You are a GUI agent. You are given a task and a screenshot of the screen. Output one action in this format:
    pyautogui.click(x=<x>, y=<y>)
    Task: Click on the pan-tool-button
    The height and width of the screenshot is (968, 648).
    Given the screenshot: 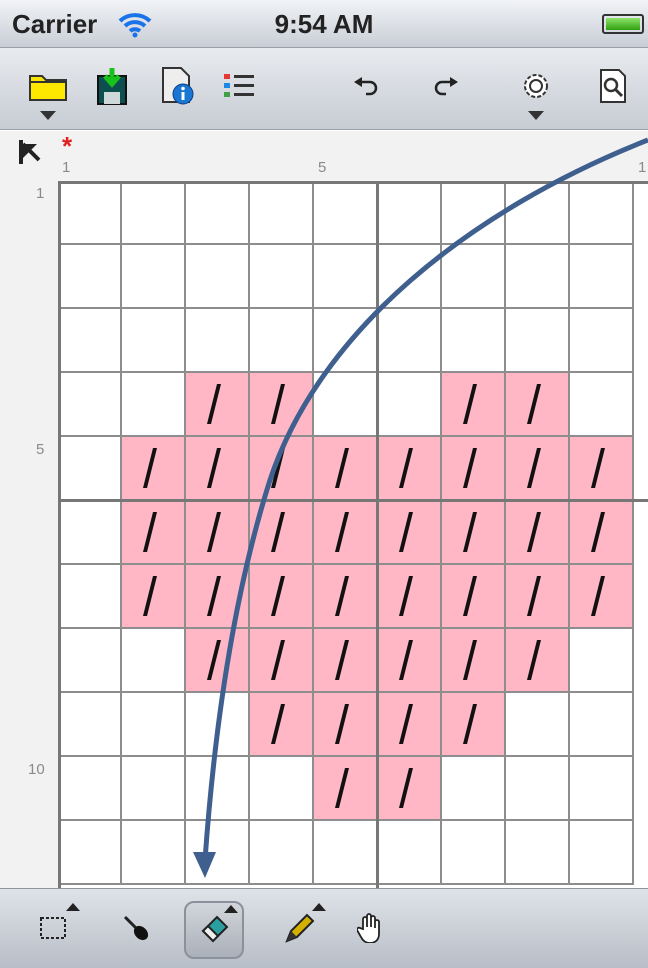 What is the action you would take?
    pyautogui.click(x=370, y=930)
    